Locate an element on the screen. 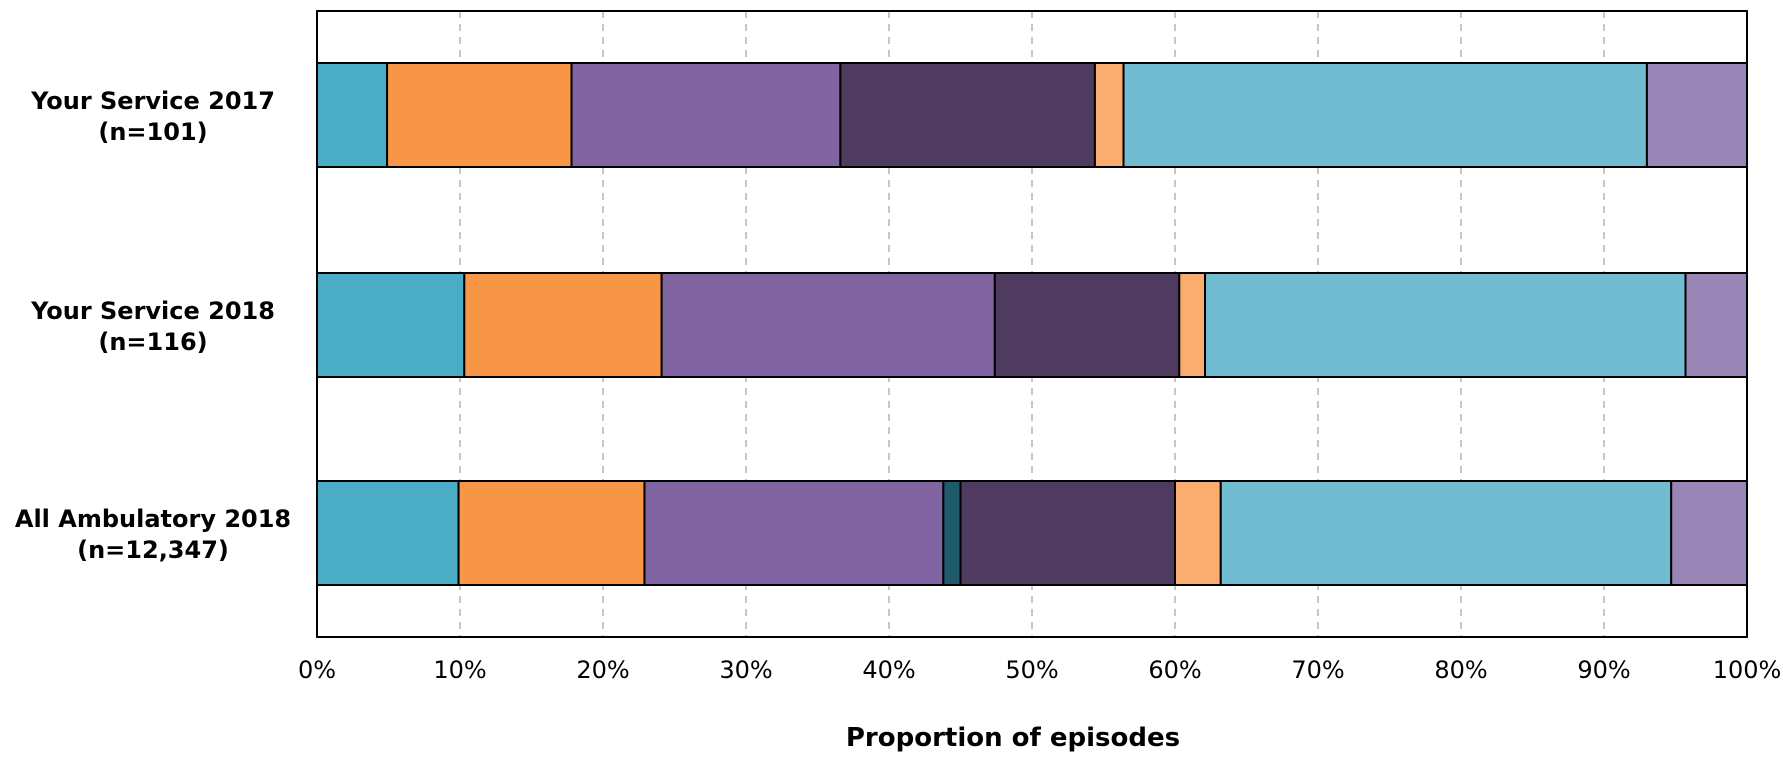 This screenshot has width=1783, height=761. x-tick-label-6: 60% is located at coordinates (1174, 670).